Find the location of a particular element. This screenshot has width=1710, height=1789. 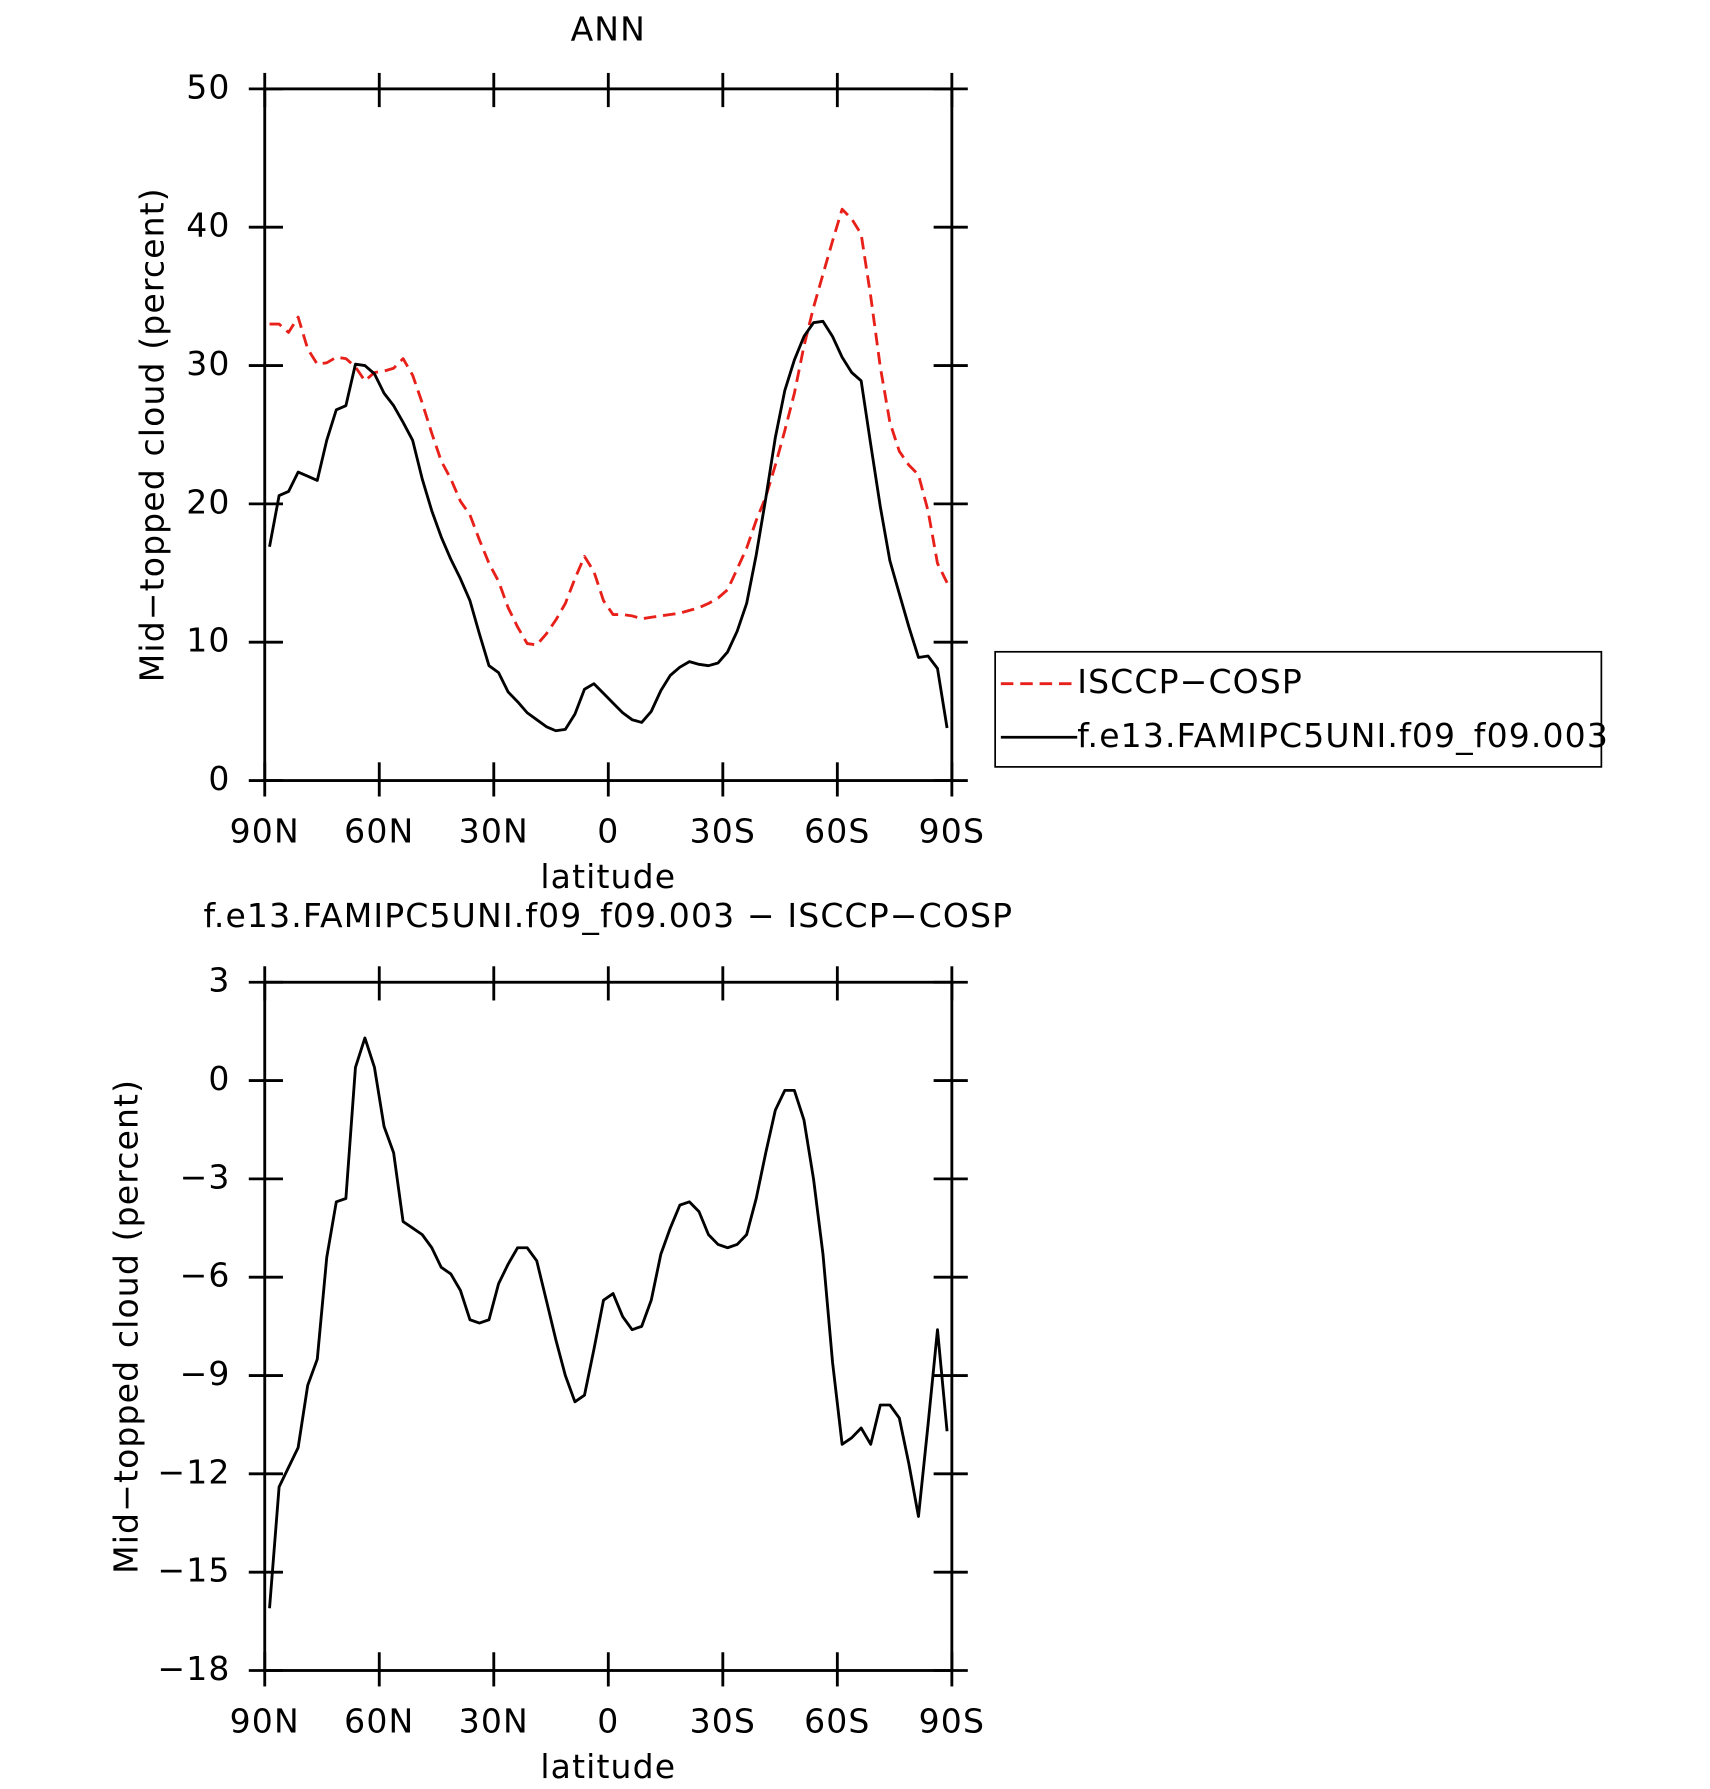

y-tick-label: −9 is located at coordinates (205, 1373).